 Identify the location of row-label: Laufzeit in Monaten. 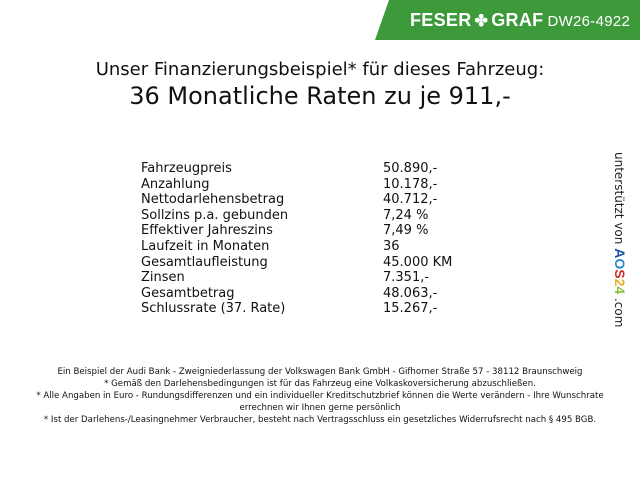
(205, 246).